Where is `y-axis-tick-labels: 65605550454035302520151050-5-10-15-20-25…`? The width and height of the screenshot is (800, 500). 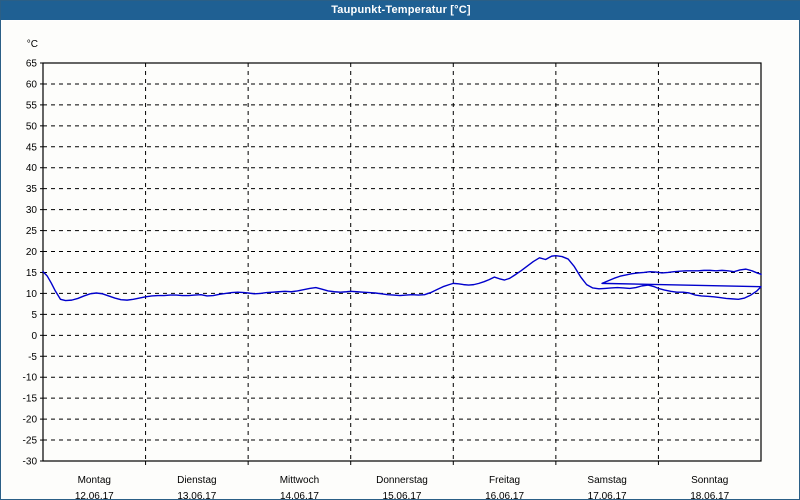
y-axis-tick-labels: 65605550454035302520151050-5-10-15-20-25… is located at coordinates (30, 263).